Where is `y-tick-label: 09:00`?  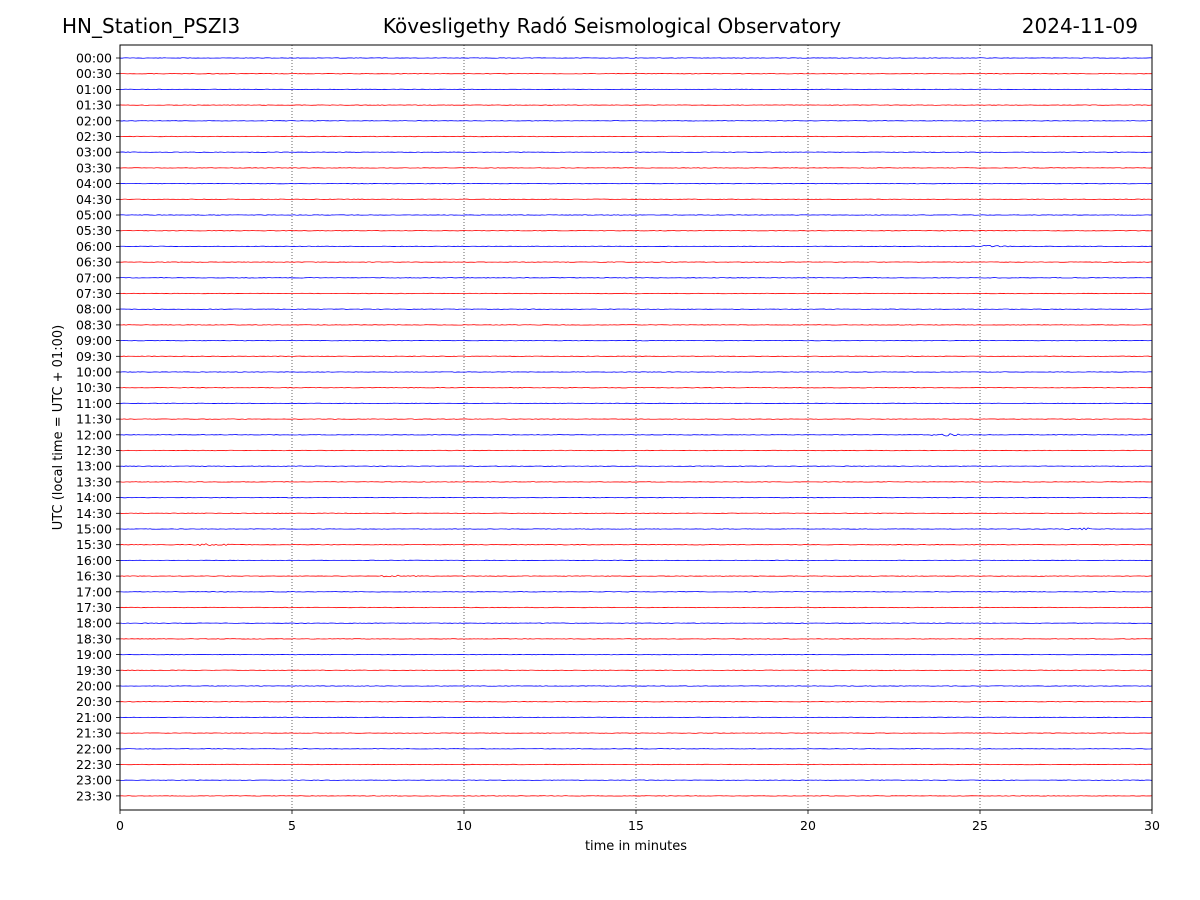 y-tick-label: 09:00 is located at coordinates (94, 340).